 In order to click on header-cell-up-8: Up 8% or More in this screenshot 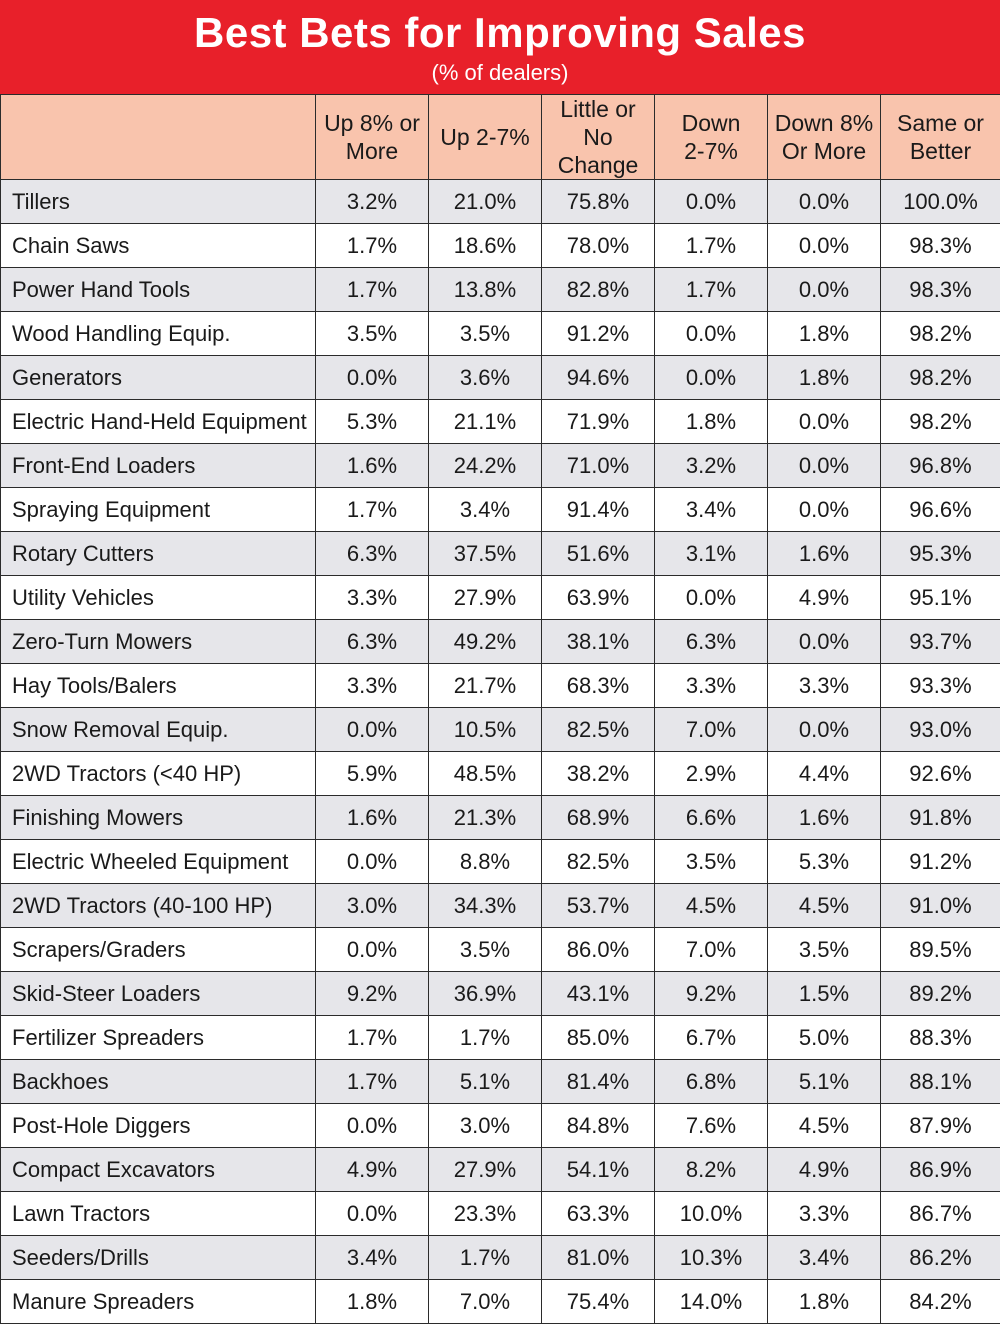, I will do `click(372, 137)`.